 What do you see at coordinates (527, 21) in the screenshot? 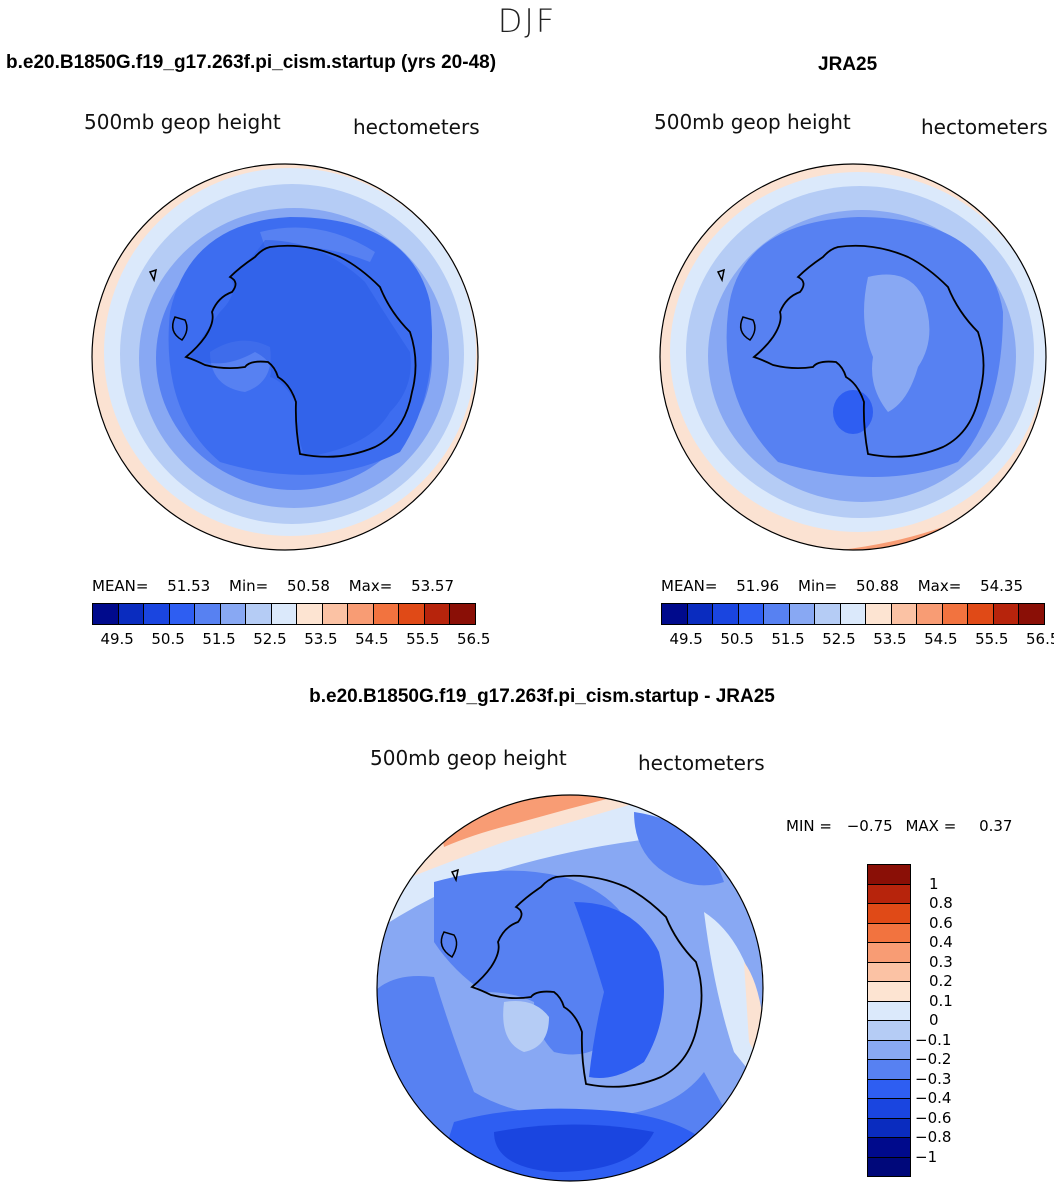
I see `season-title: DJF` at bounding box center [527, 21].